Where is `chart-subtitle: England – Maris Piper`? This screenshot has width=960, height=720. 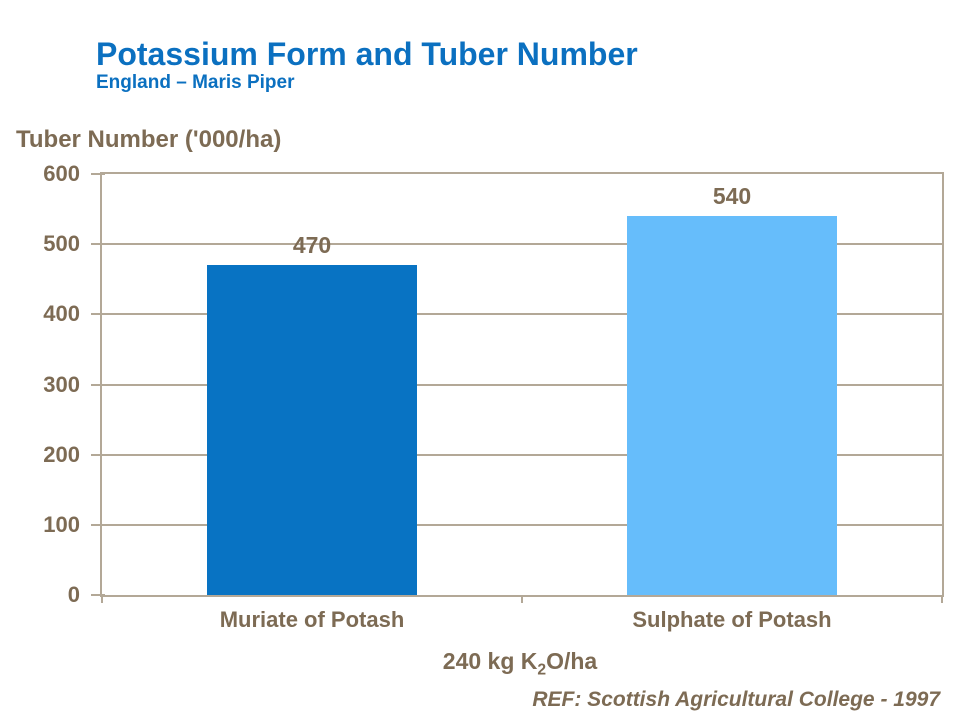
chart-subtitle: England – Maris Piper is located at coordinates (195, 82).